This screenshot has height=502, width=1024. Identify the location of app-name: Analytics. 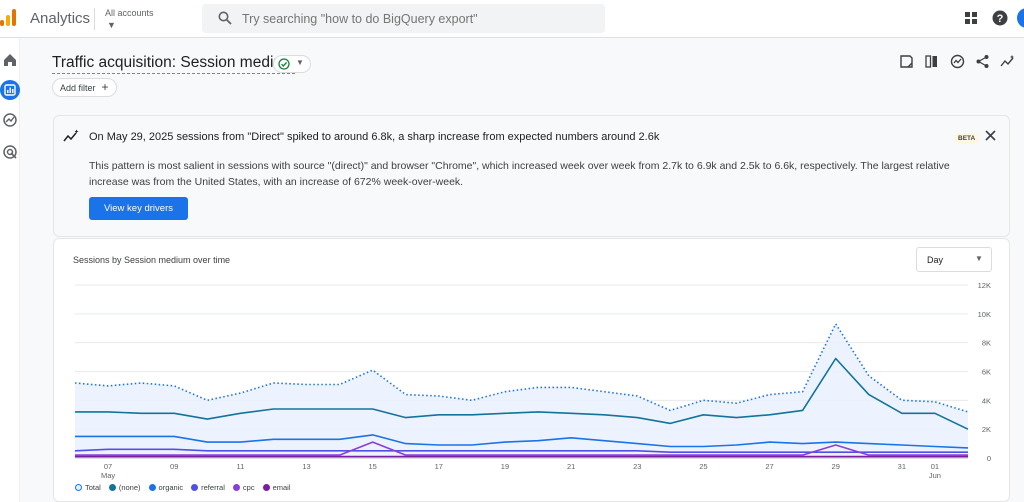
(60, 18).